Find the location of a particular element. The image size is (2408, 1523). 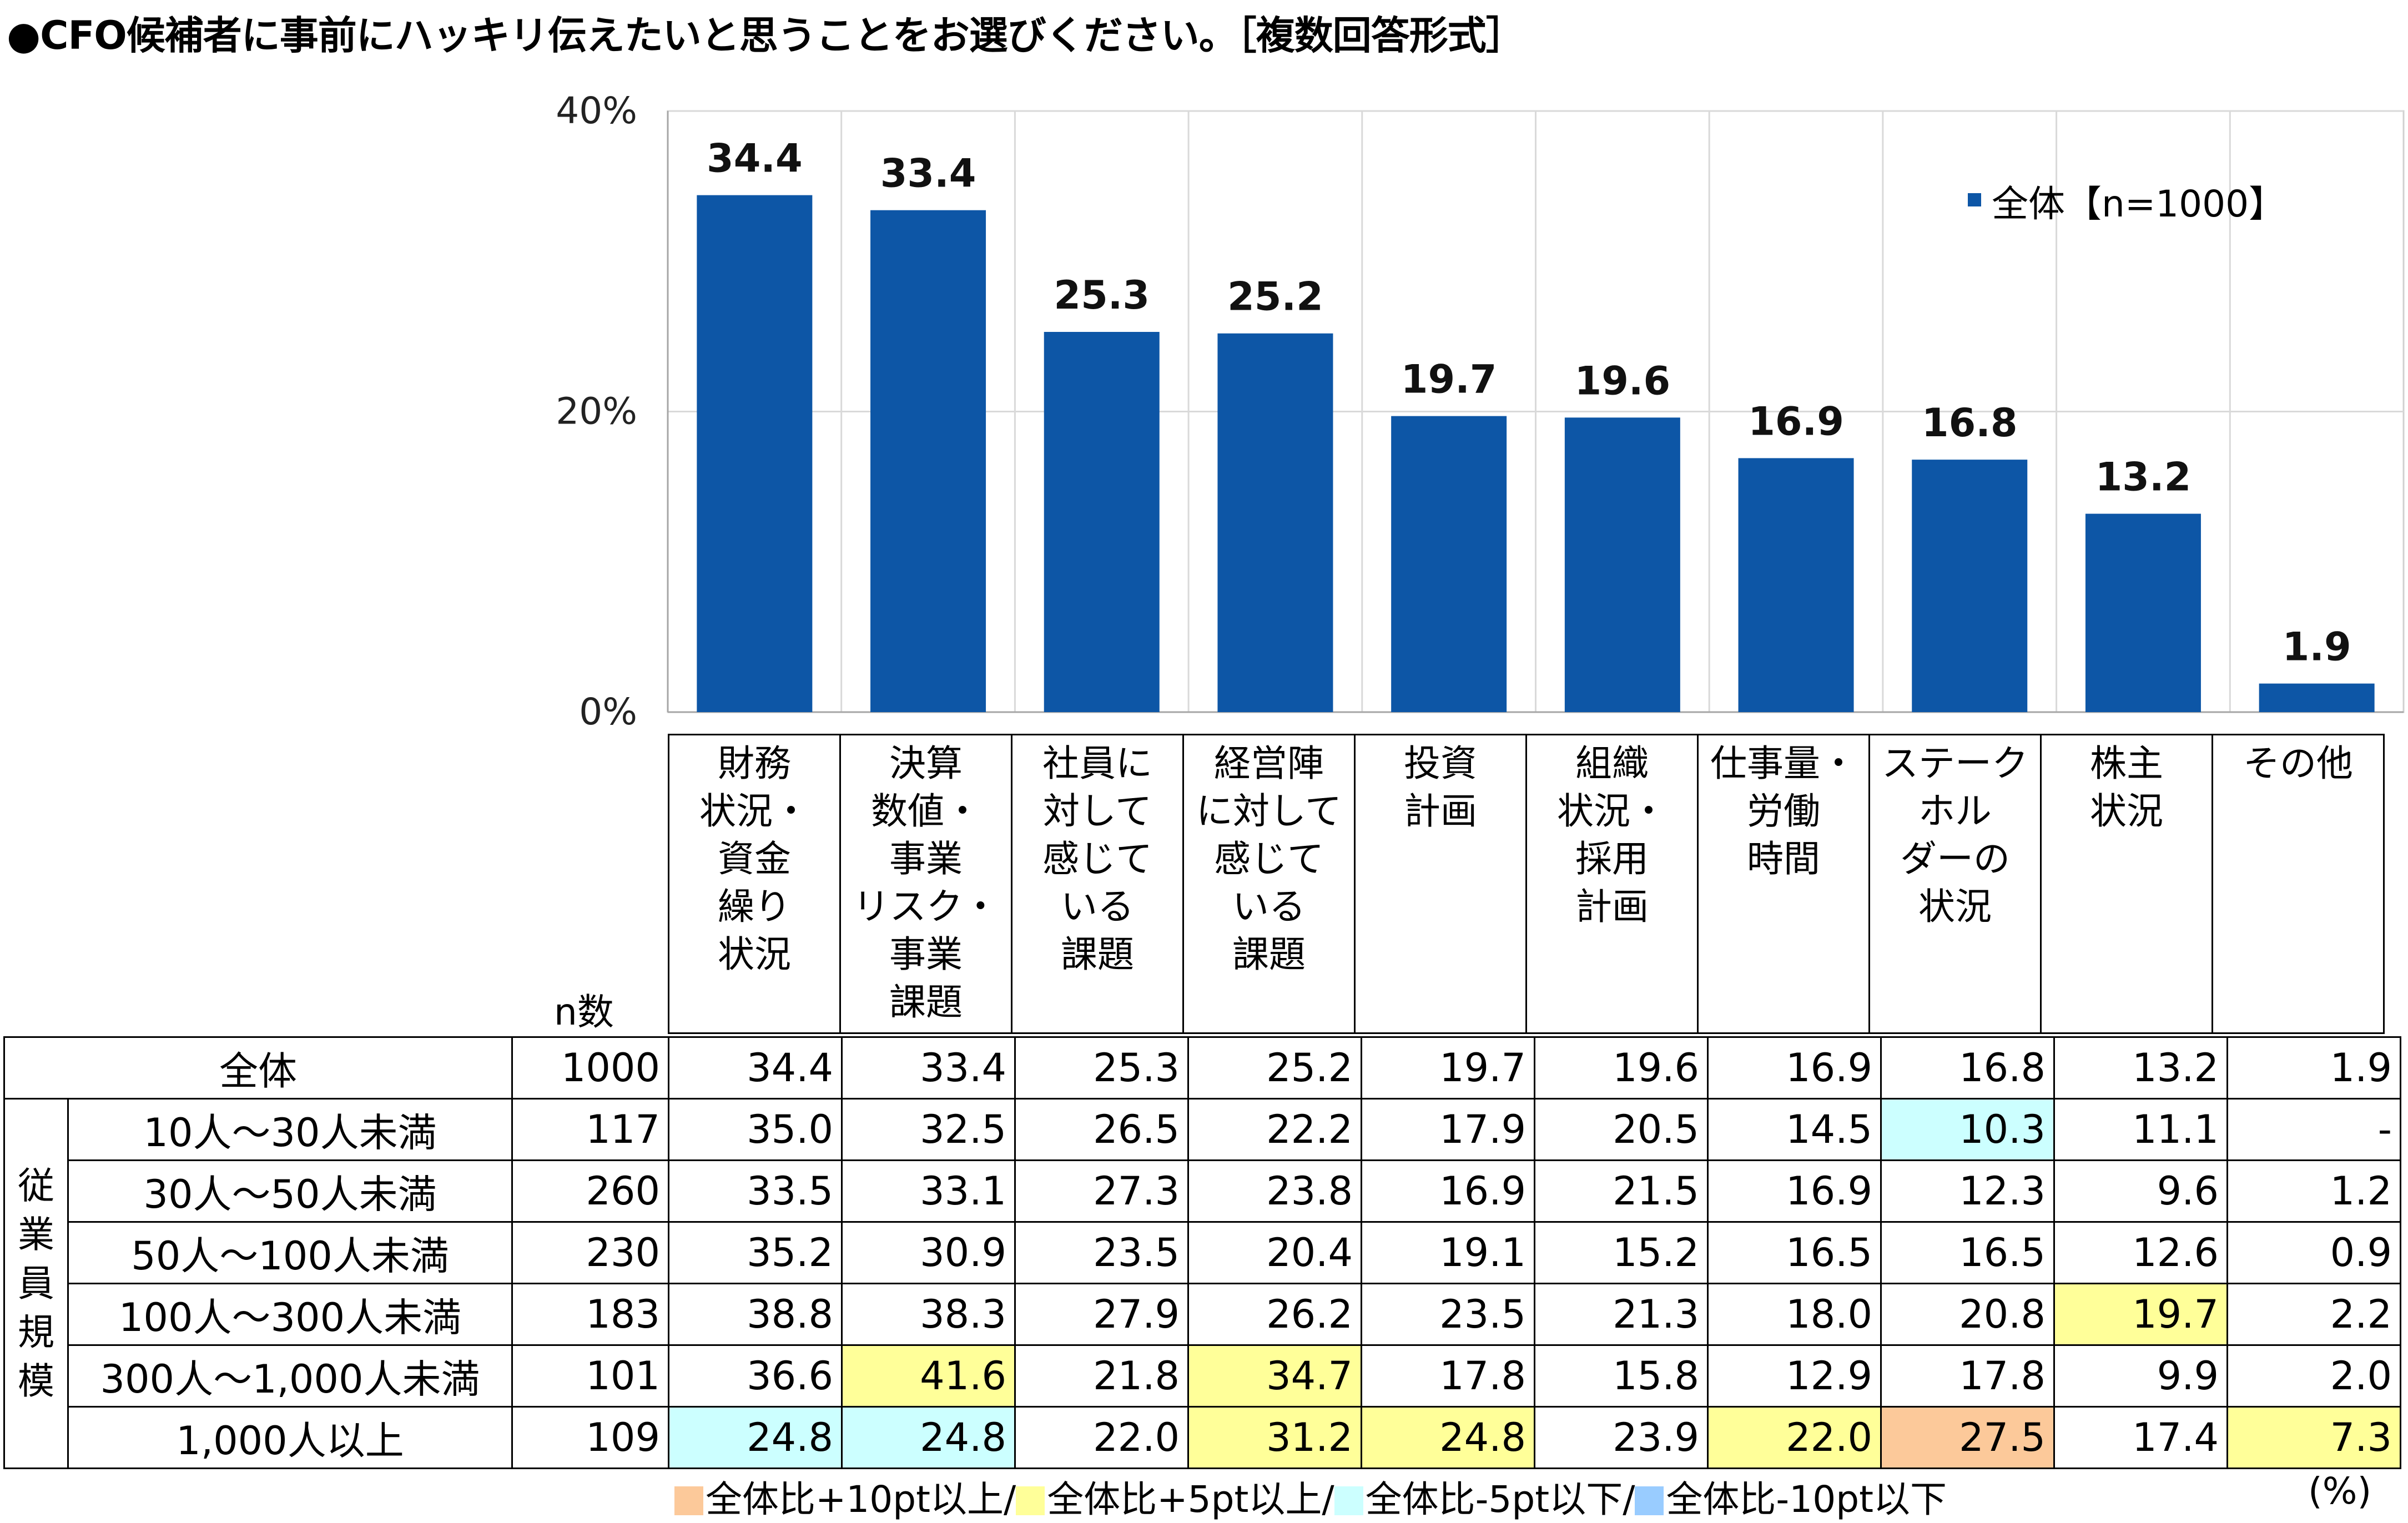

category-label: 社員に 対して 感じて いる 課題 is located at coordinates (1098, 884).